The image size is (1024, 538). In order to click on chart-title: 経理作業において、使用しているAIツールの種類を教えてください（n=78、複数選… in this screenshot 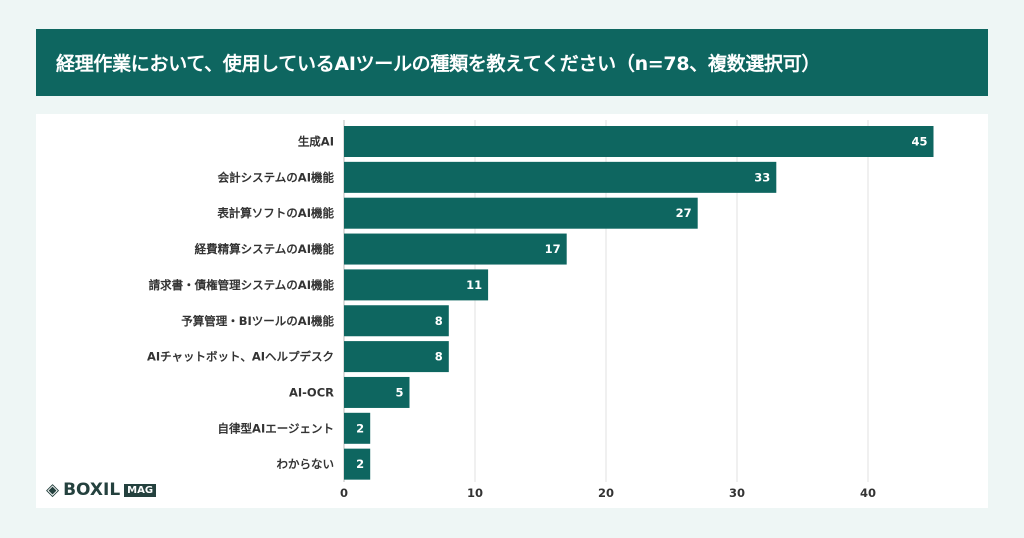, I will do `click(512, 62)`.